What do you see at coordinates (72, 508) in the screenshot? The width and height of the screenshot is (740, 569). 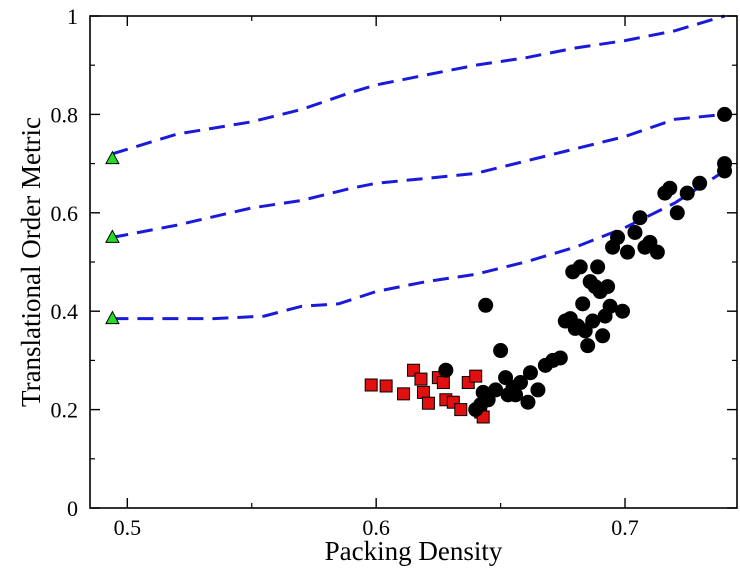 I see `y-tick-label: 0` at bounding box center [72, 508].